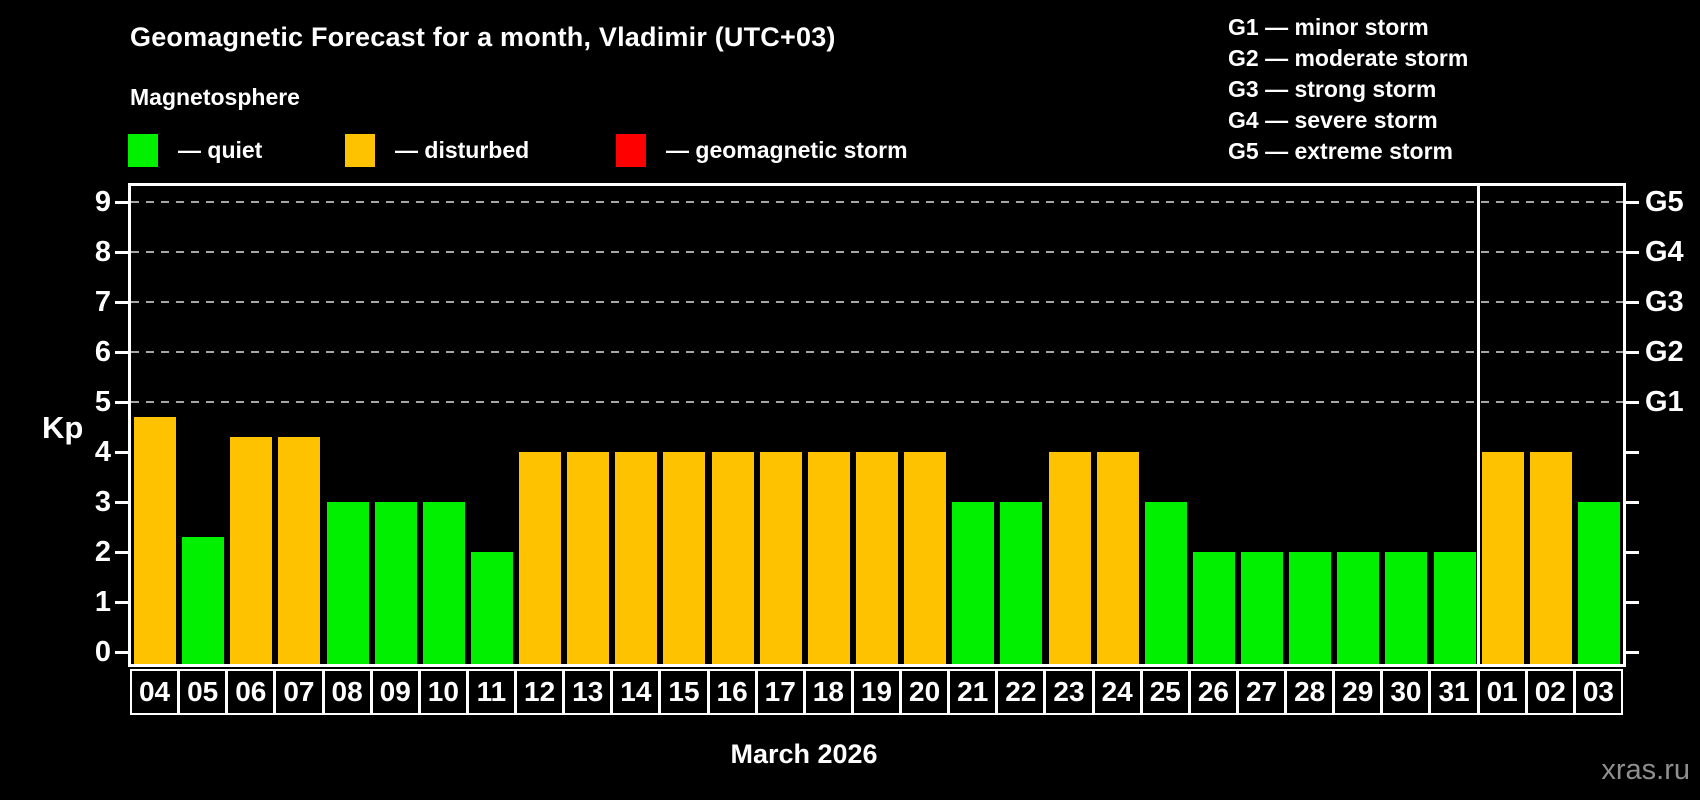 The image size is (1700, 800). I want to click on x-day-label-21: 21, so click(973, 692).